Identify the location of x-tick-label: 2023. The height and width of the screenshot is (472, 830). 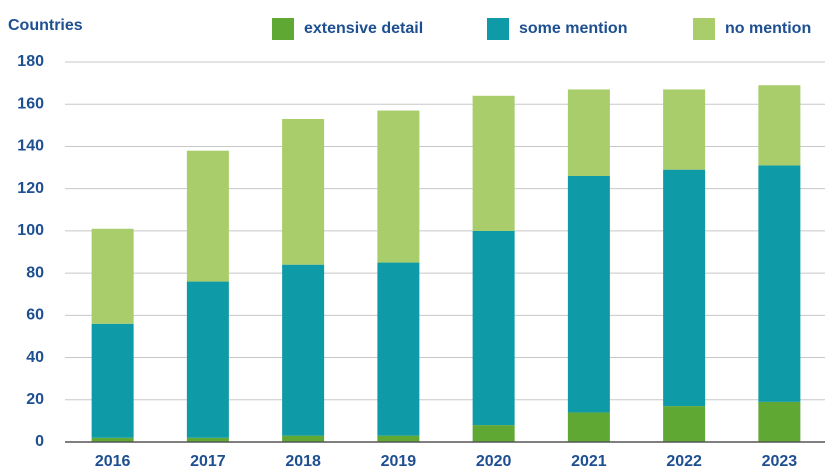
(780, 461).